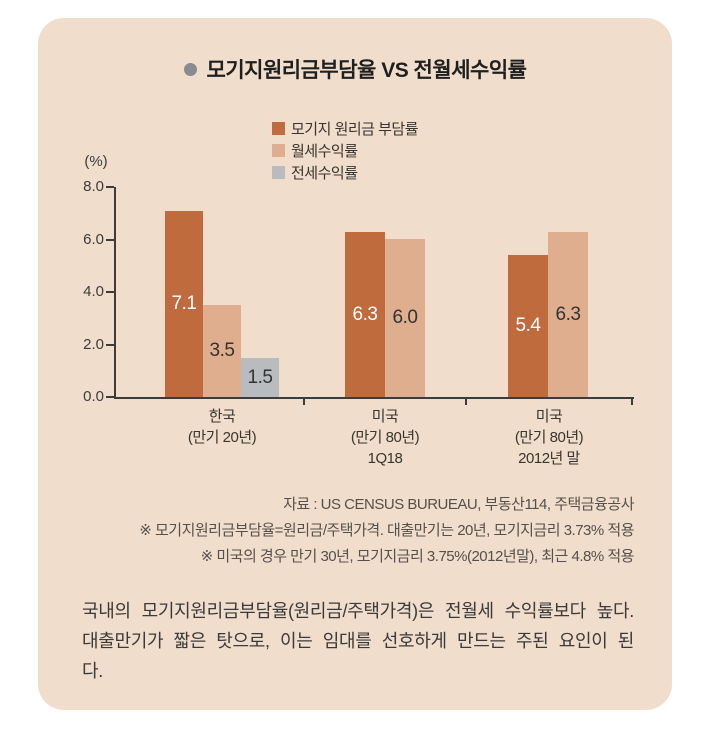  I want to click on bar-모기지 원리금 부담률-group3: 5.4, so click(528, 326).